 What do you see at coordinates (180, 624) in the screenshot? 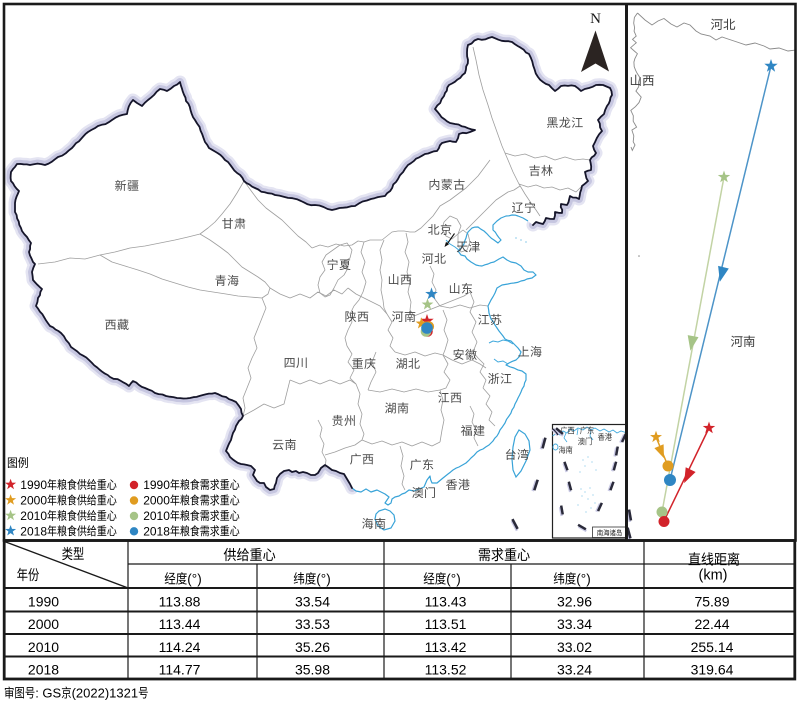
I see `svg-text: 113.44` at bounding box center [180, 624].